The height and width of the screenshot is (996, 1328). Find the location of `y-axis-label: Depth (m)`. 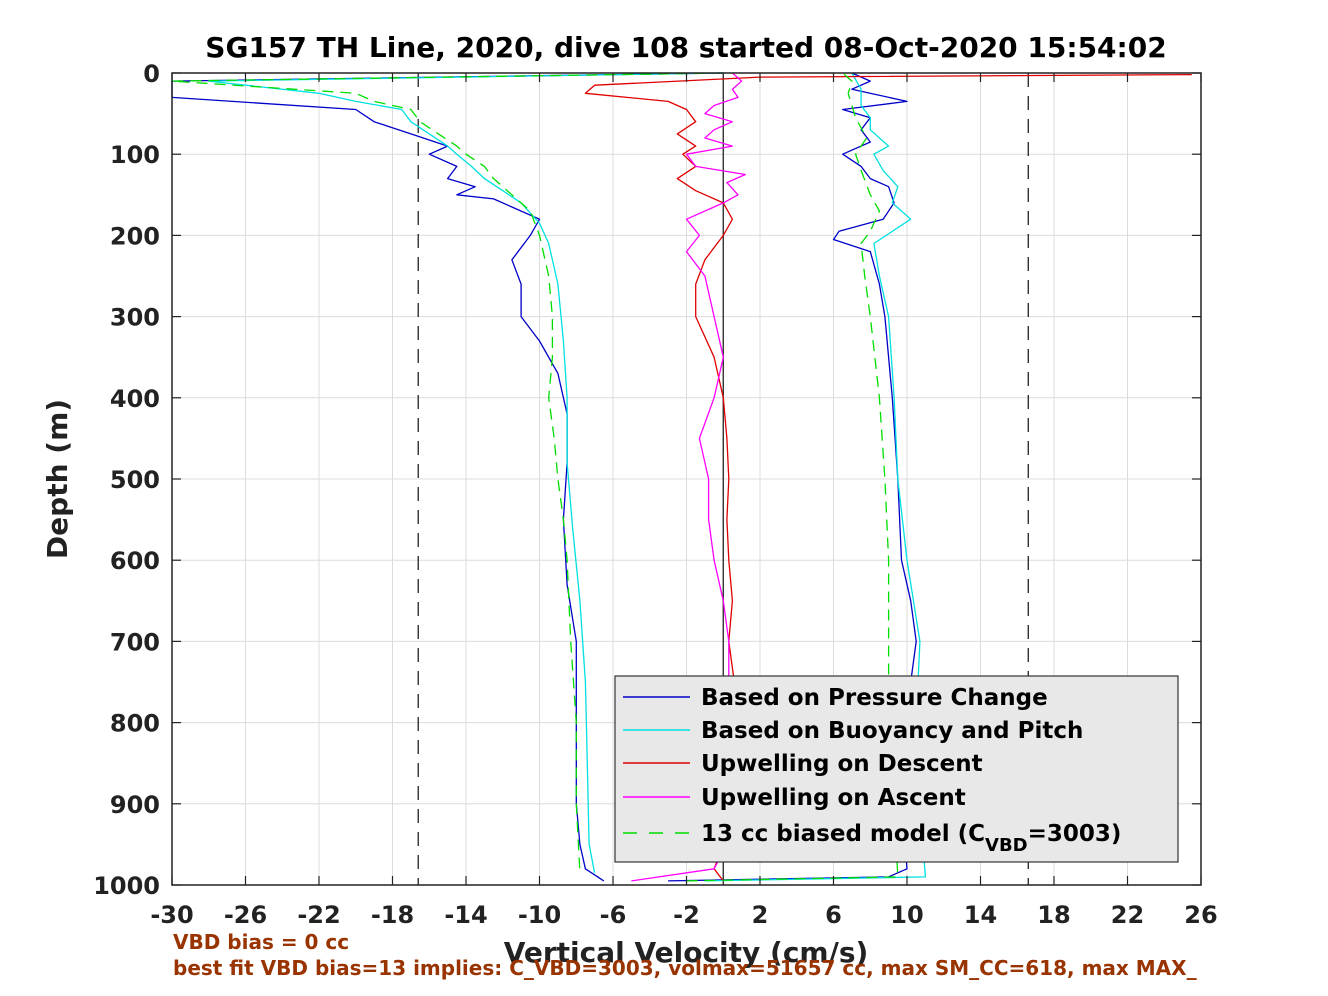

y-axis-label: Depth (m) is located at coordinates (57, 479).